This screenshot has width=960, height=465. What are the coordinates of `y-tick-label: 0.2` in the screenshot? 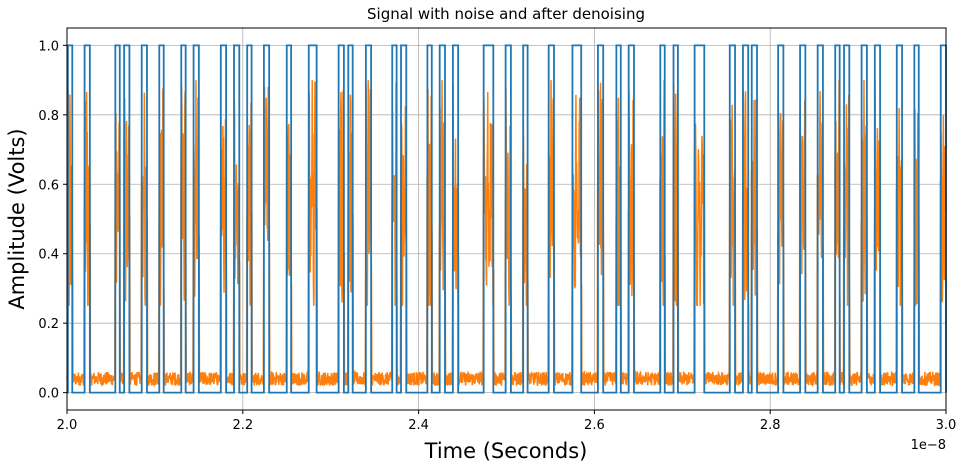 It's located at (48, 324).